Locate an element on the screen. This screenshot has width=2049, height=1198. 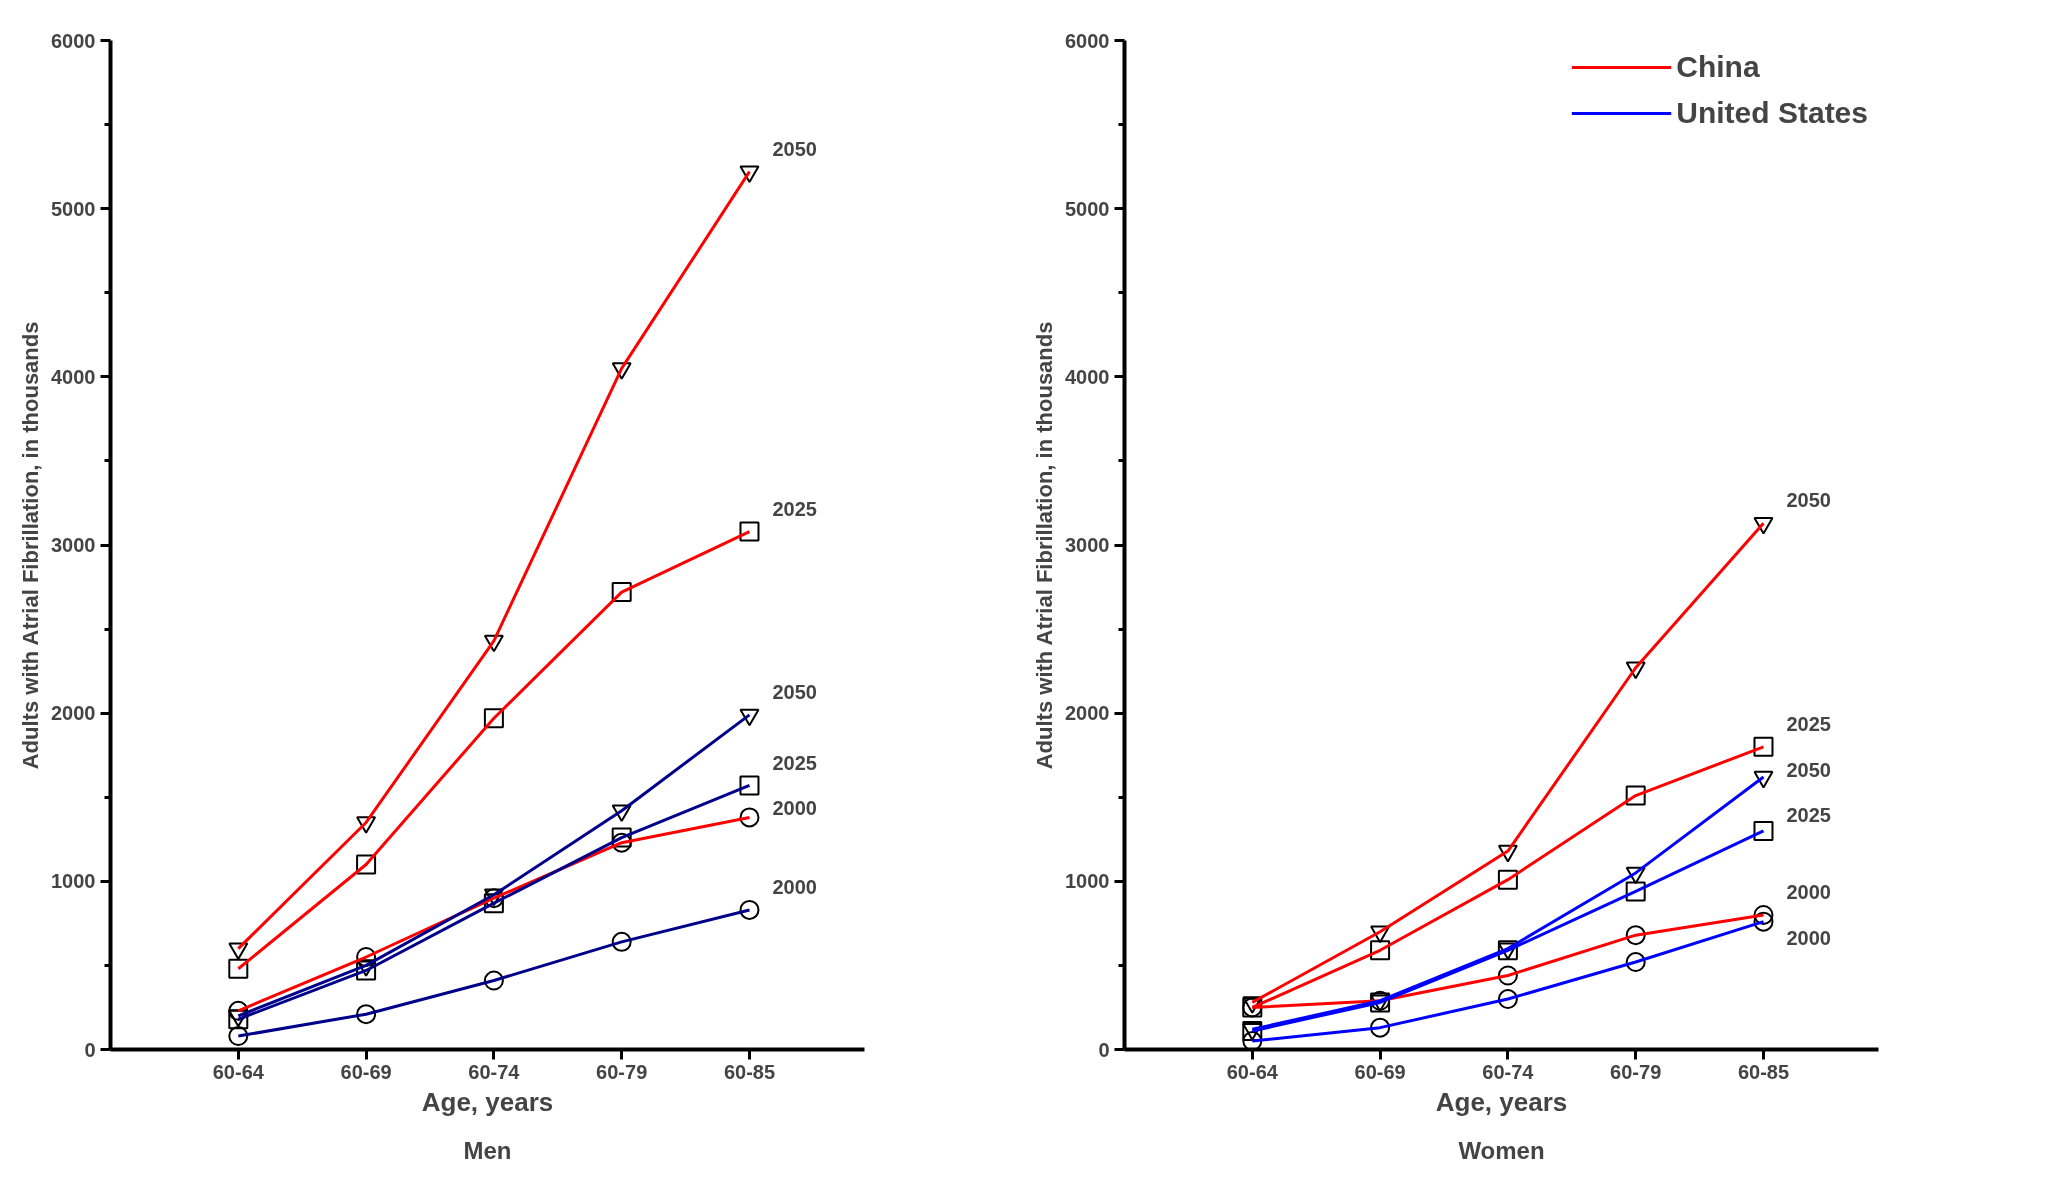
text: Men is located at coordinates (487, 1150).